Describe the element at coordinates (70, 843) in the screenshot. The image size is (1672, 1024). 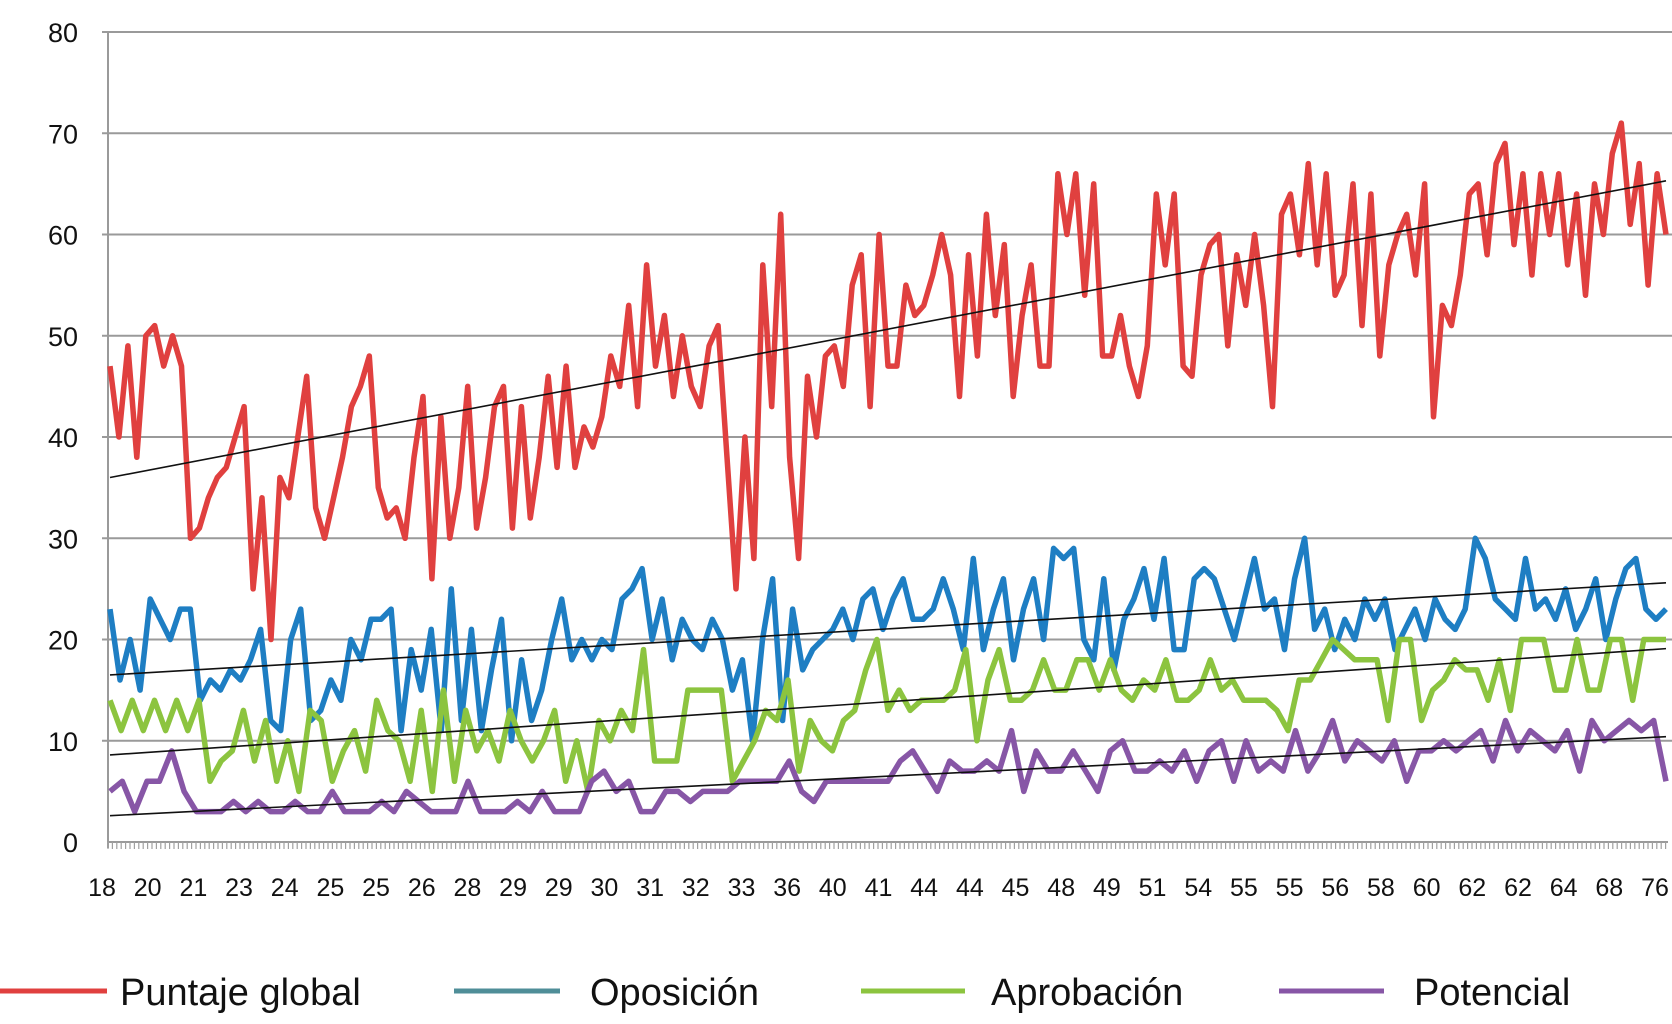
I see `y-tick-label: 0` at that location.